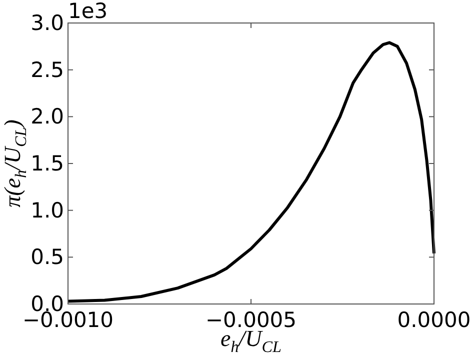 Image resolution: width=474 pixels, height=361 pixels. Describe the element at coordinates (47, 164) in the screenshot. I see `y-tick-label: 1.5` at that location.